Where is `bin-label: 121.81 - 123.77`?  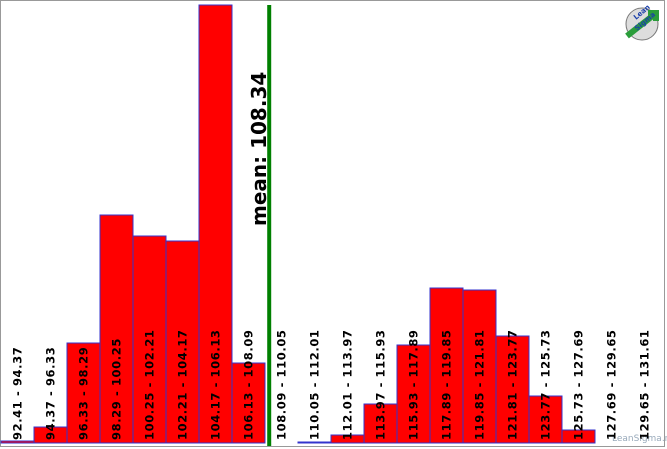 bin-label: 121.81 - 123.77 is located at coordinates (513, 384).